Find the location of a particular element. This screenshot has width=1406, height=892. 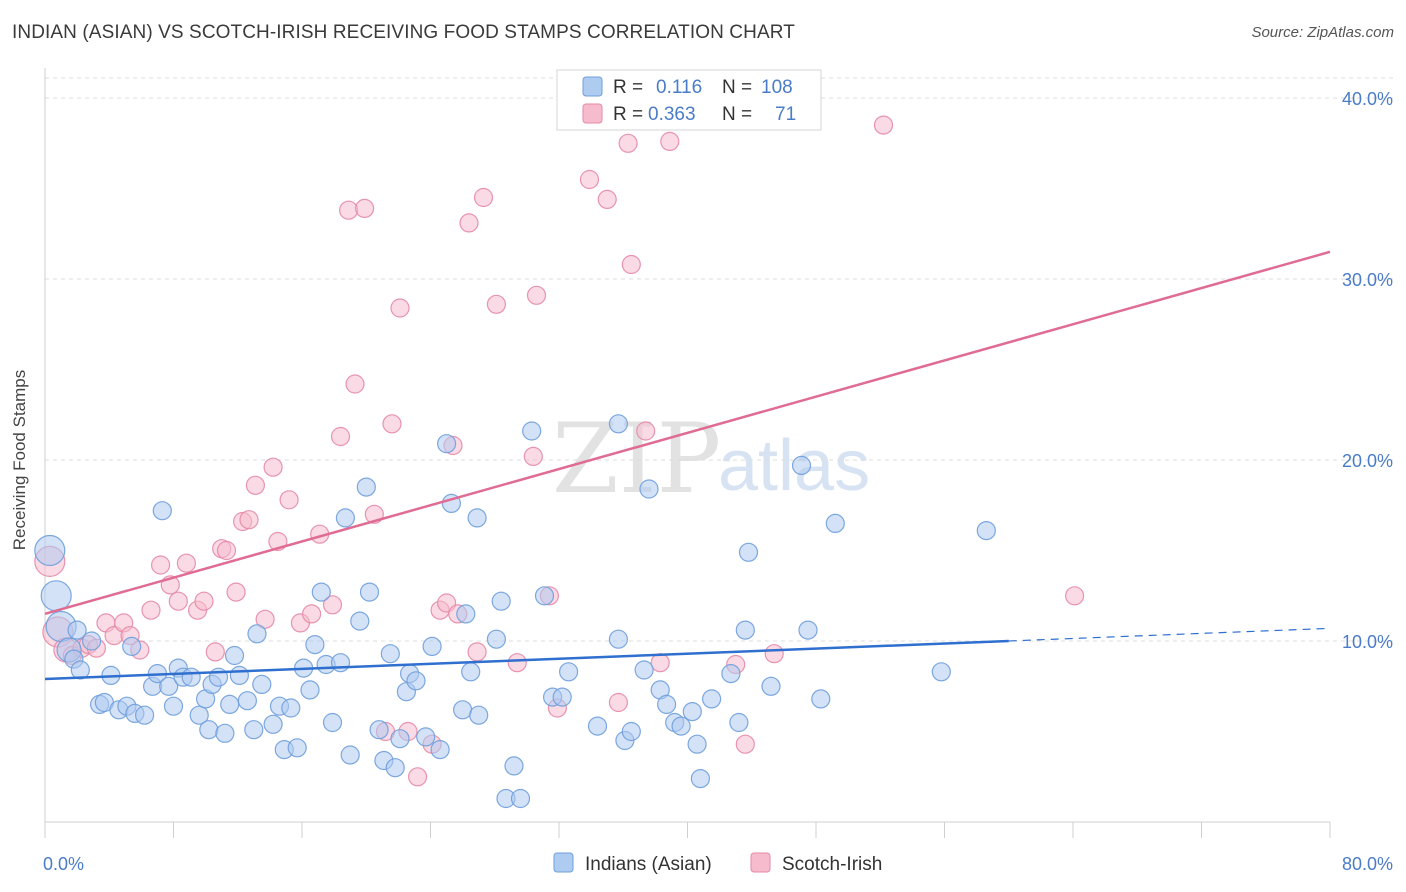

y-tick-label: 10.0% is located at coordinates (1367, 642).